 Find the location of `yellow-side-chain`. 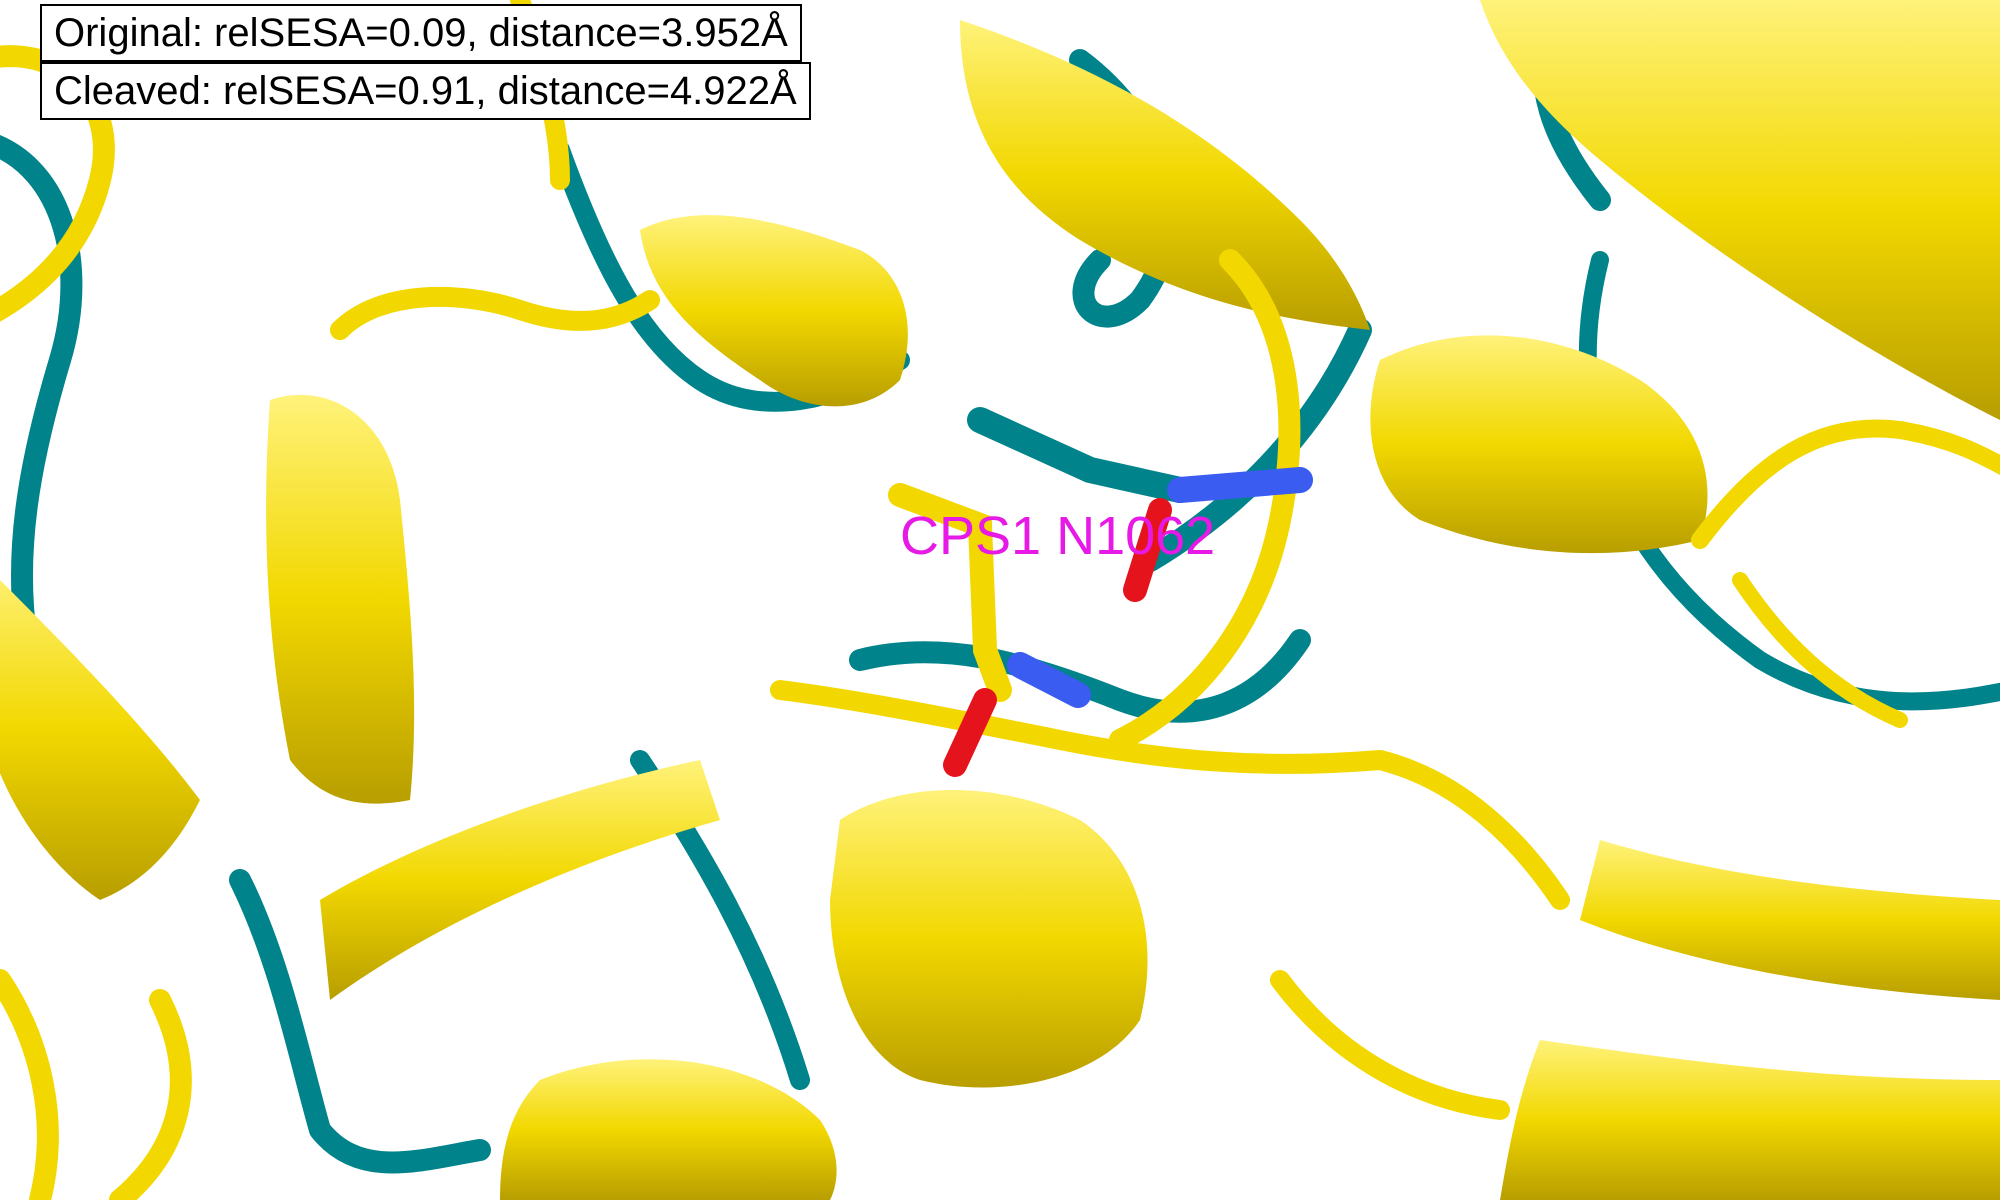

yellow-side-chain is located at coordinates (950, 592).